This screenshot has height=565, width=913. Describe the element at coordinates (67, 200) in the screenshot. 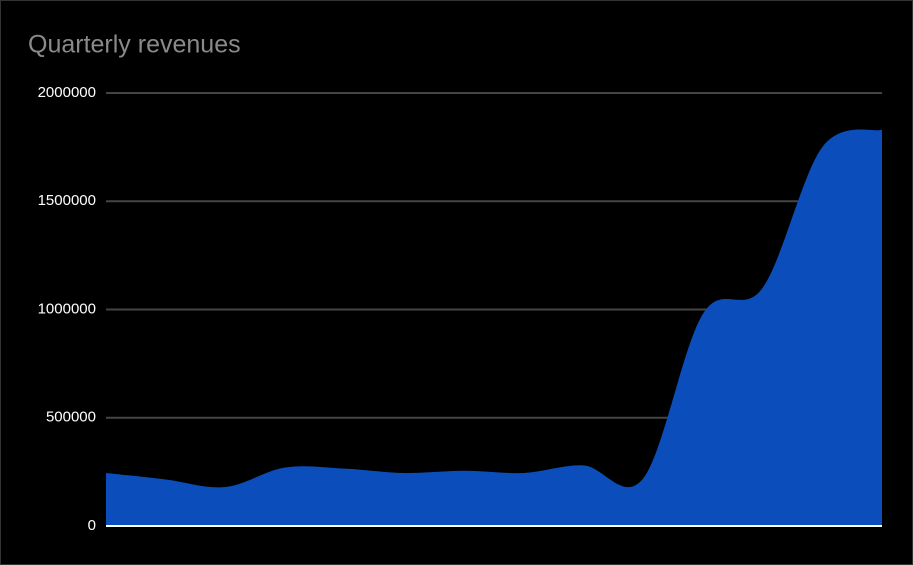

I see `y-tick-label: 1500000` at that location.